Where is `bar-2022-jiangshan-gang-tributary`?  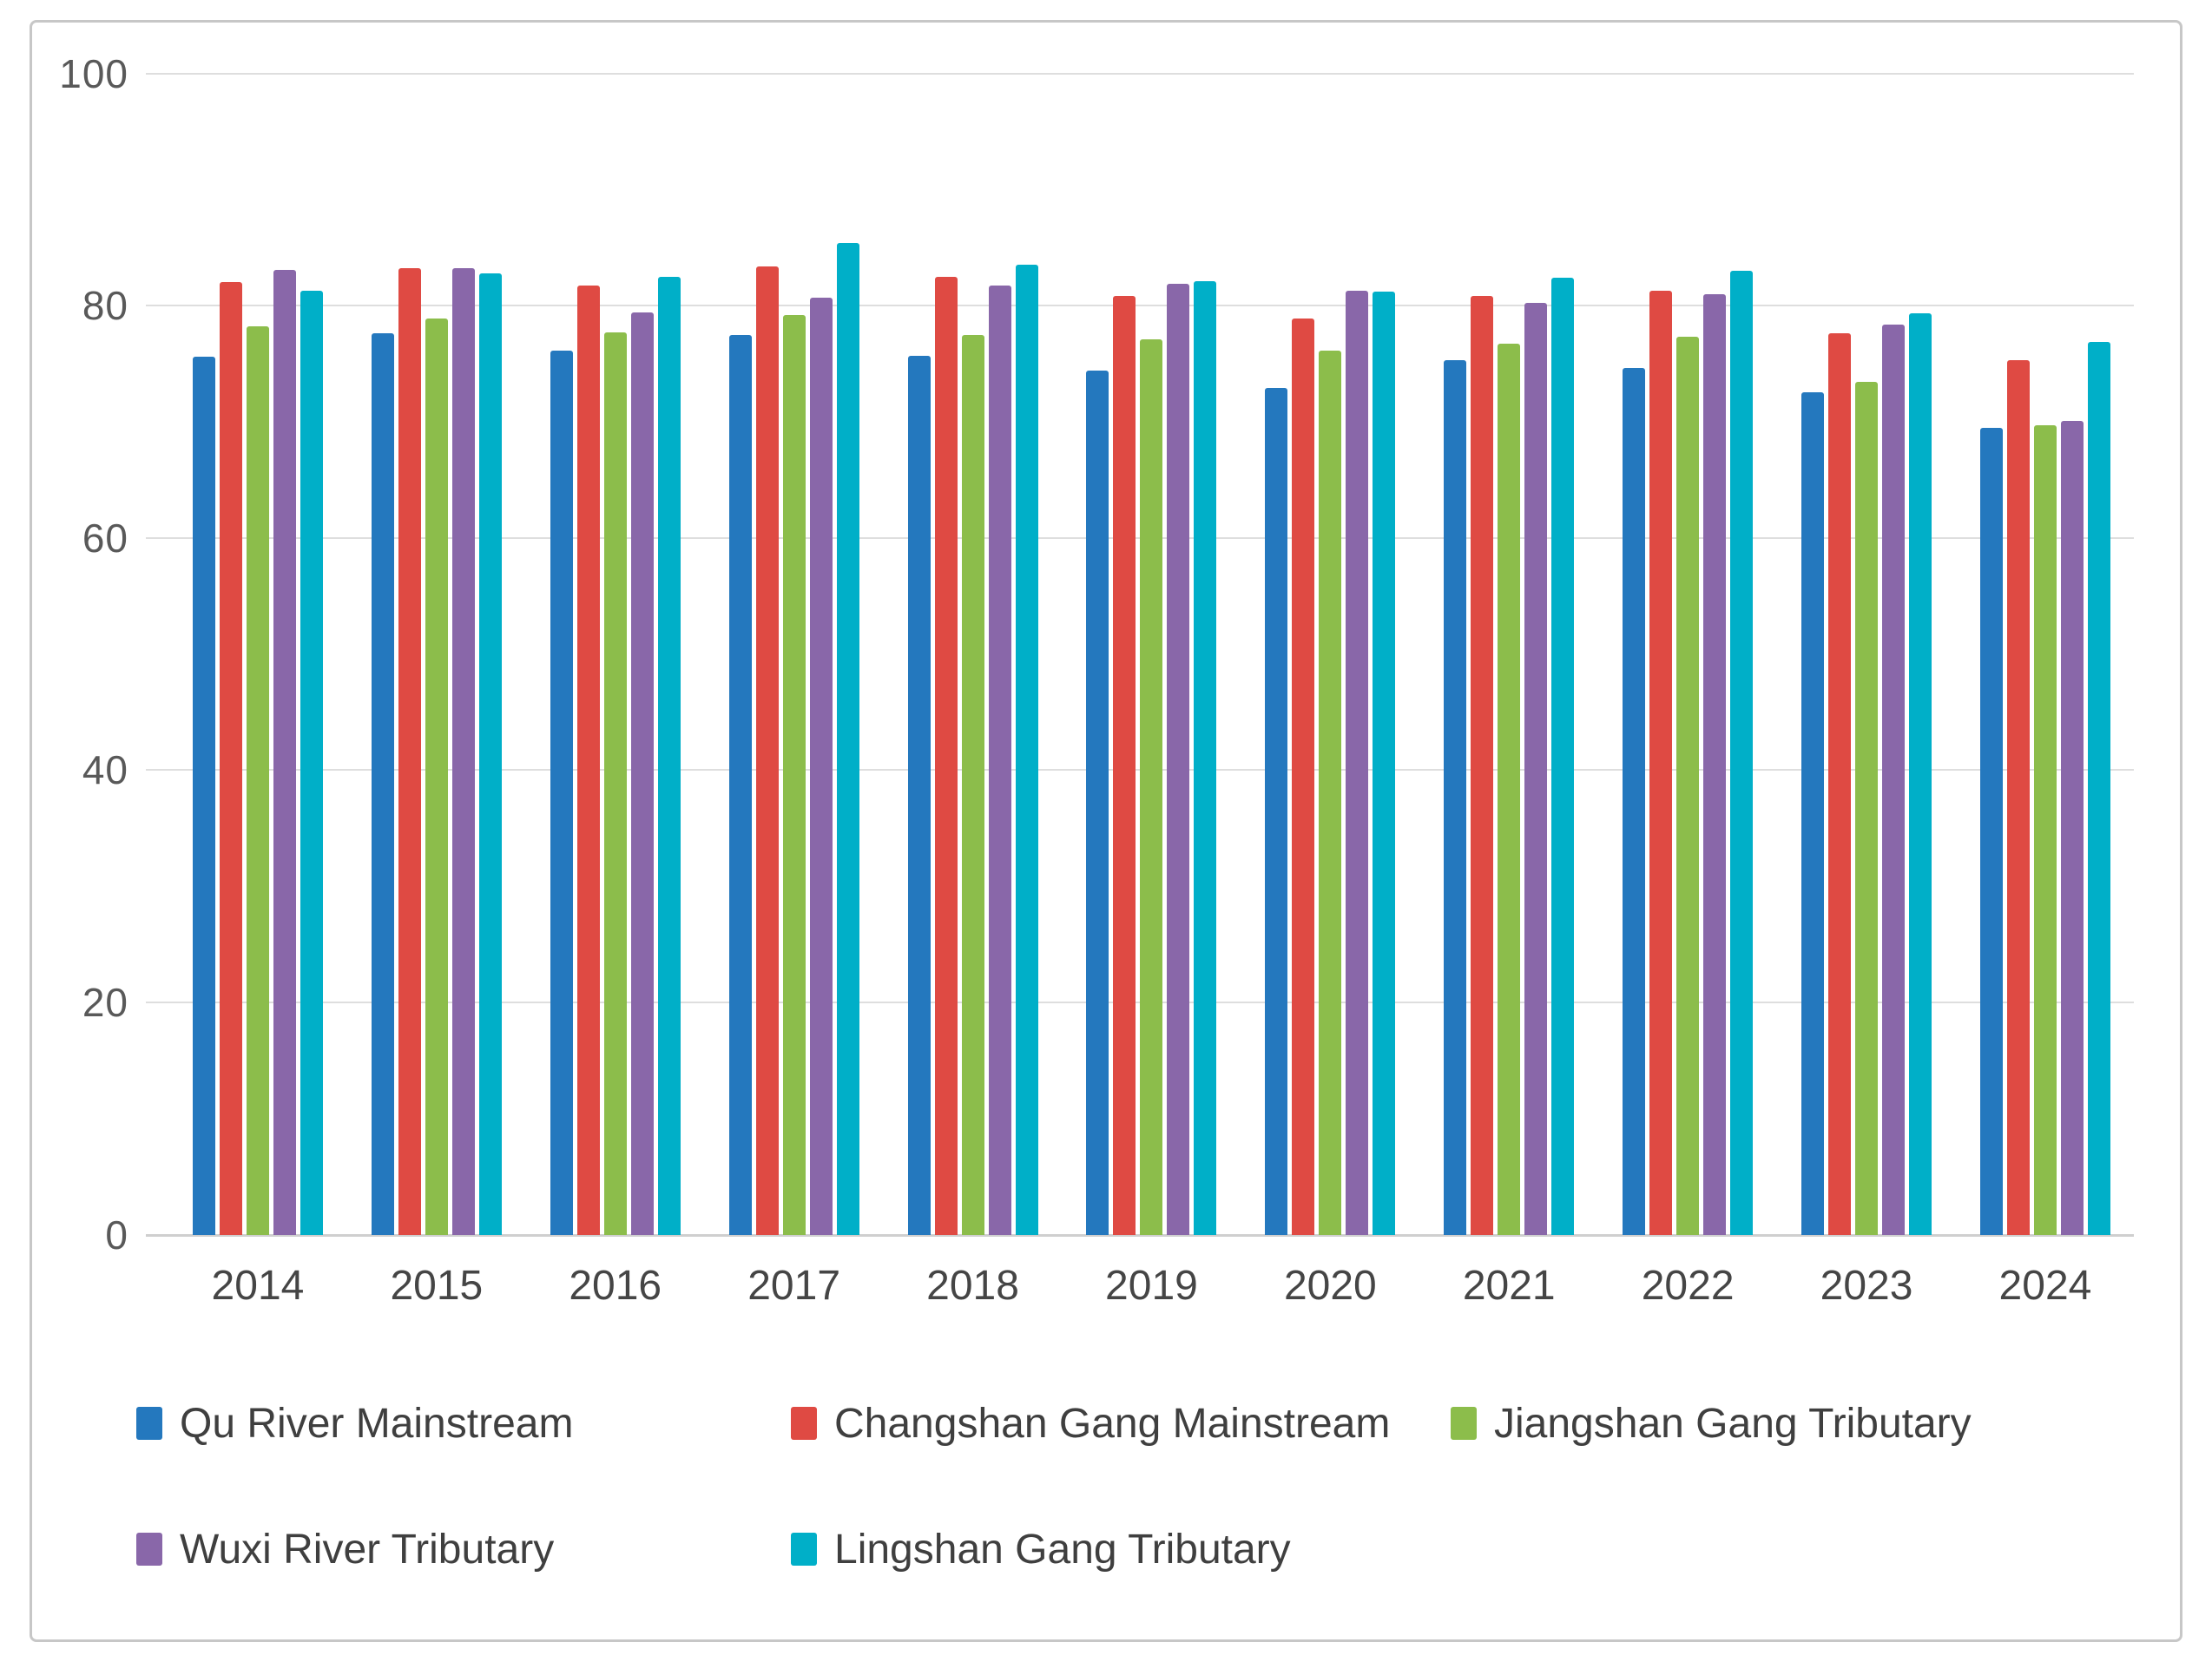
bar-2022-jiangshan-gang-tributary is located at coordinates (1688, 786).